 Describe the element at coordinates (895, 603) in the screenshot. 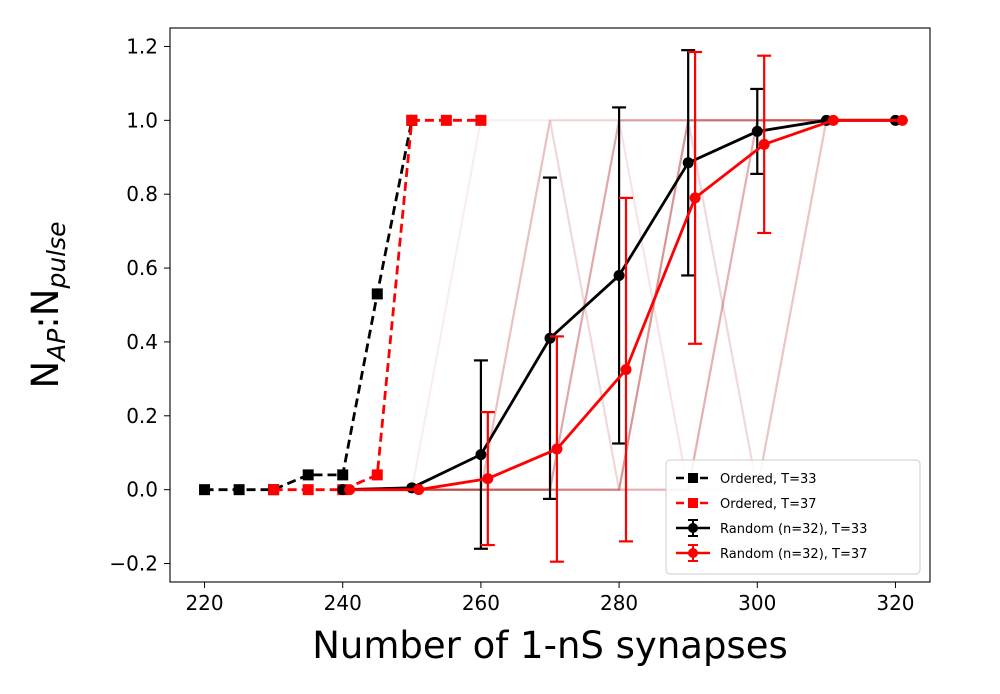

I see `x-tick-label: 320` at that location.